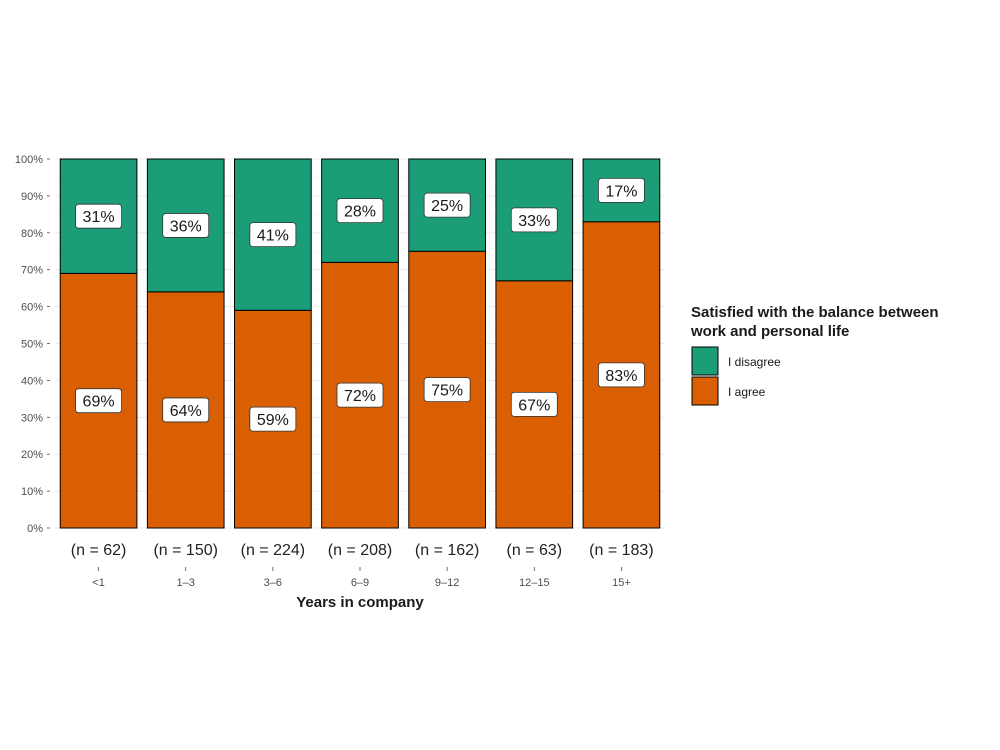 The image size is (1000, 750). What do you see at coordinates (534, 583) in the screenshot?
I see `x-tick-label-5: 12–15` at bounding box center [534, 583].